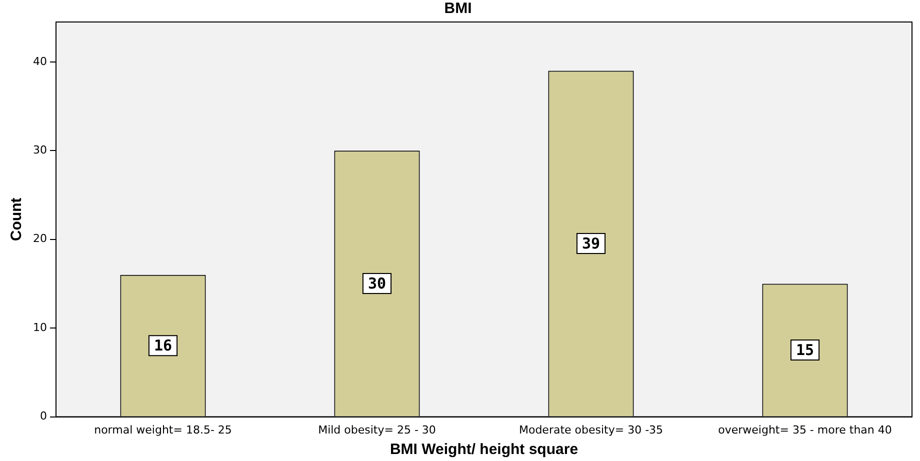 Image resolution: width=920 pixels, height=461 pixels. What do you see at coordinates (805, 349) in the screenshot?
I see `data-label: 15` at bounding box center [805, 349].